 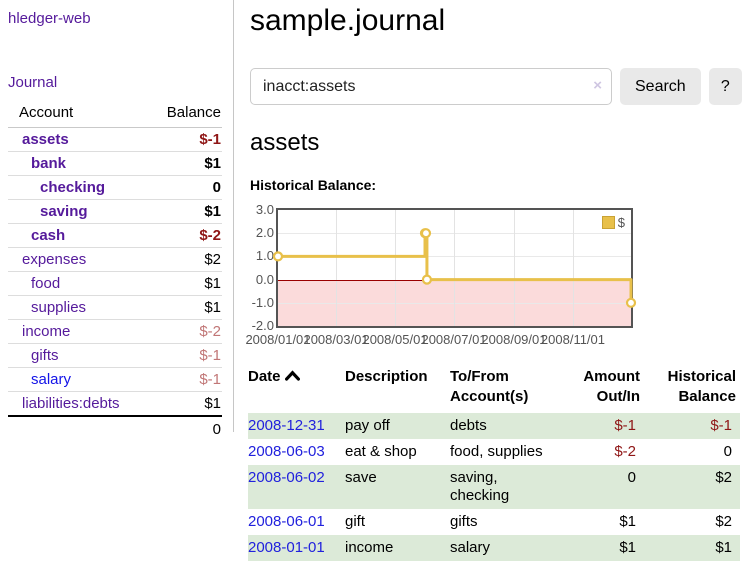 I want to click on date-header-label: Date, so click(x=264, y=376).